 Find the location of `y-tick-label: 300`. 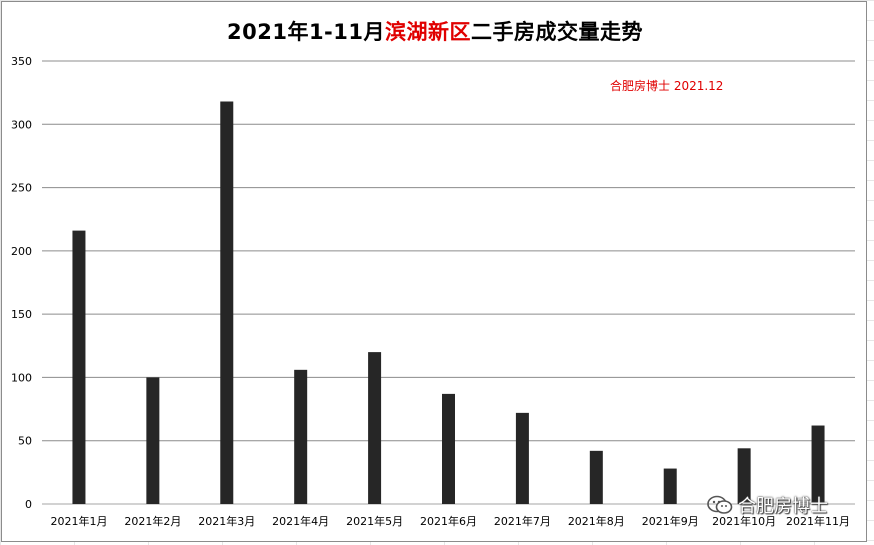

y-tick-label: 300 is located at coordinates (21, 124).